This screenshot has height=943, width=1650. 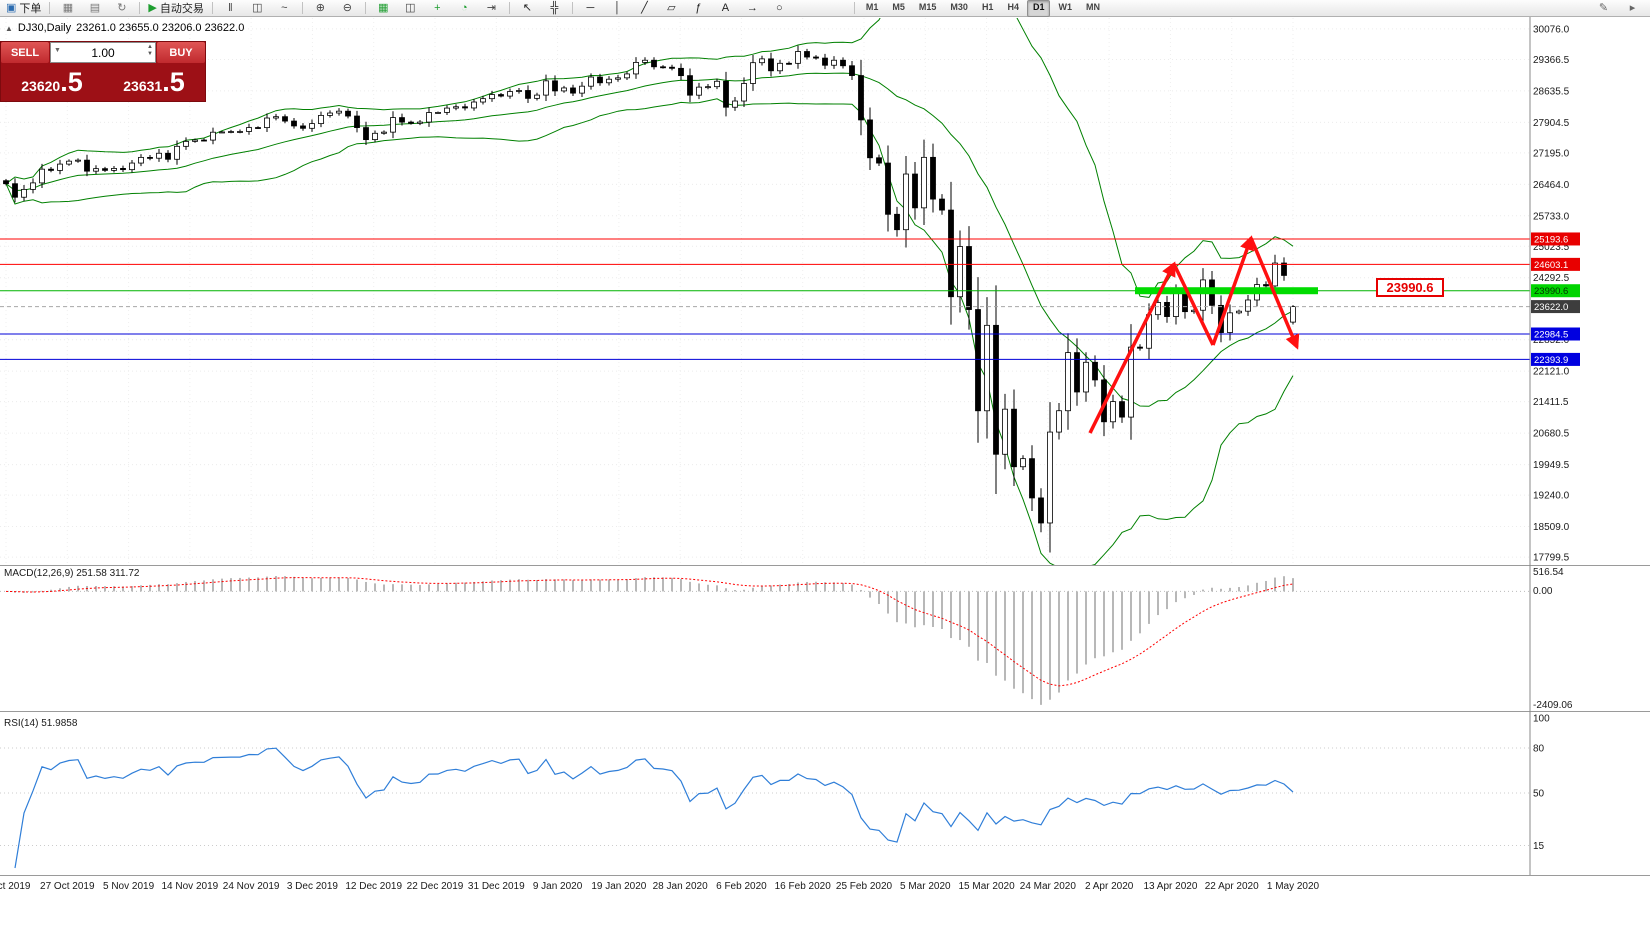 I want to click on crosshair-icon: ╬, so click(x=554, y=8).